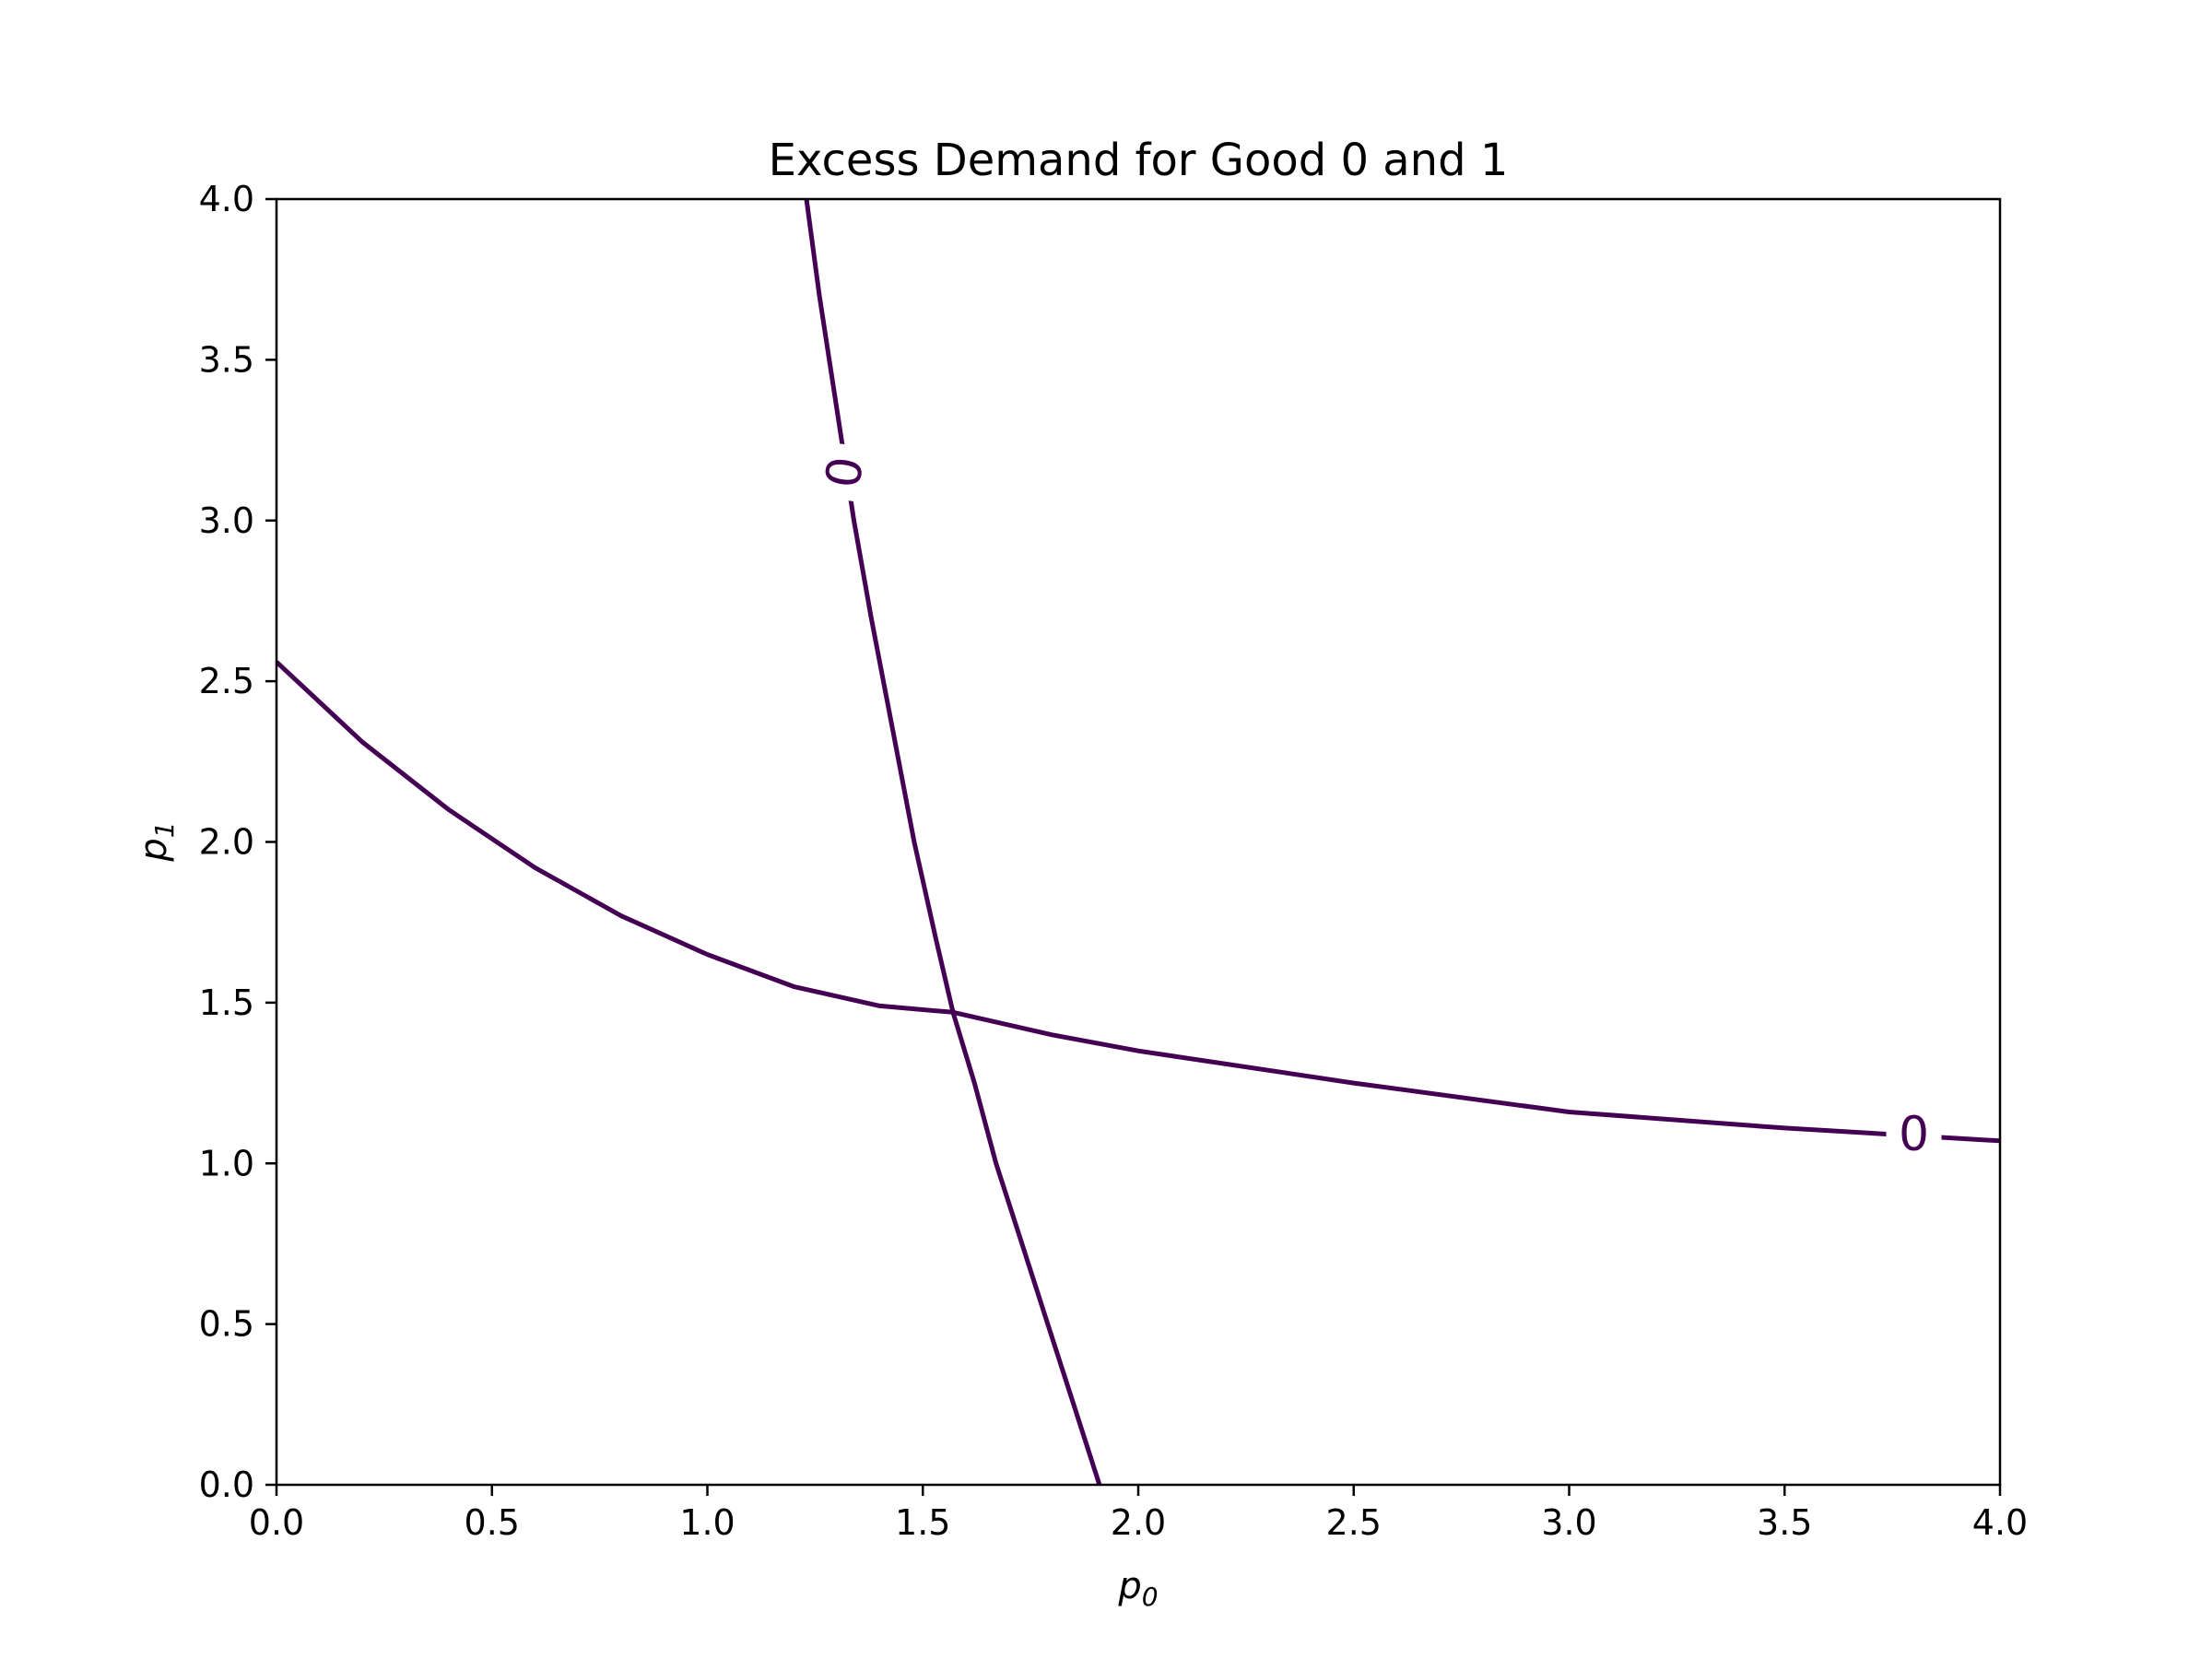 This screenshot has height=1659, width=2212. What do you see at coordinates (226, 1485) in the screenshot?
I see `y-tick-label: 0.0` at bounding box center [226, 1485].